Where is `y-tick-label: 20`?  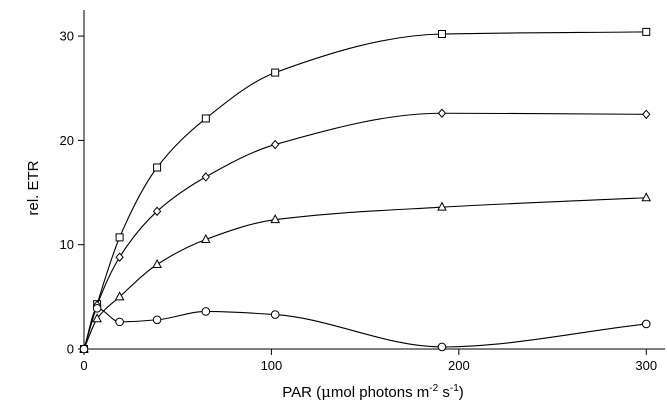
y-tick-label: 20 is located at coordinates (67, 140).